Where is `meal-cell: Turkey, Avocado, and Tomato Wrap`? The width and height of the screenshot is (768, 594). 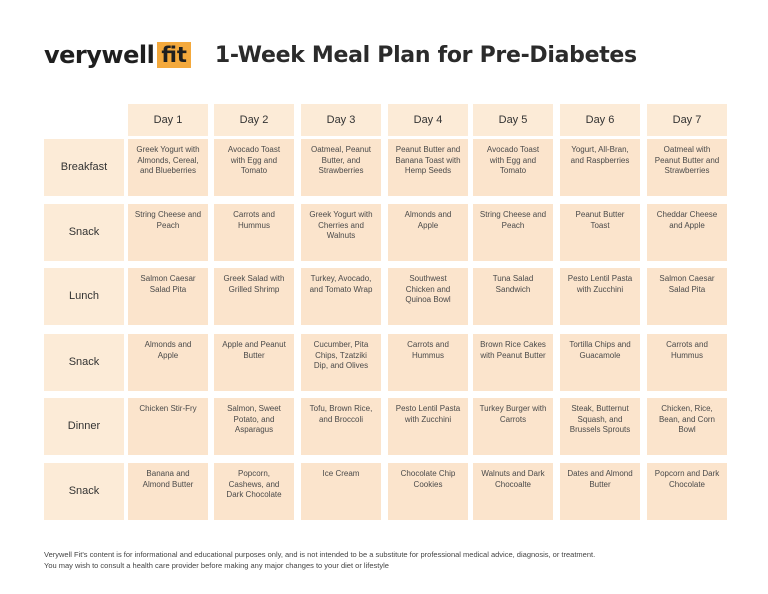 meal-cell: Turkey, Avocado, and Tomato Wrap is located at coordinates (341, 296).